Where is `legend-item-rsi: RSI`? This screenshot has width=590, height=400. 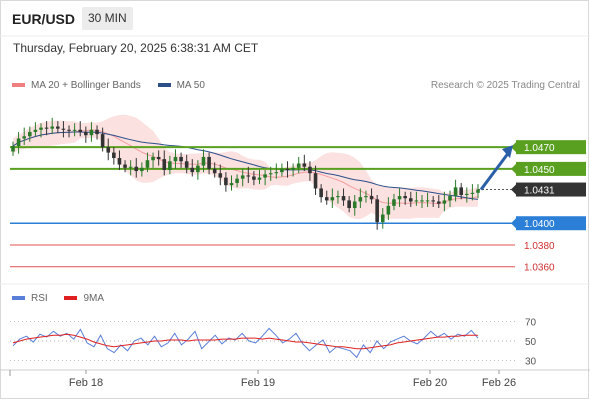
legend-item-rsi: RSI is located at coordinates (30, 298).